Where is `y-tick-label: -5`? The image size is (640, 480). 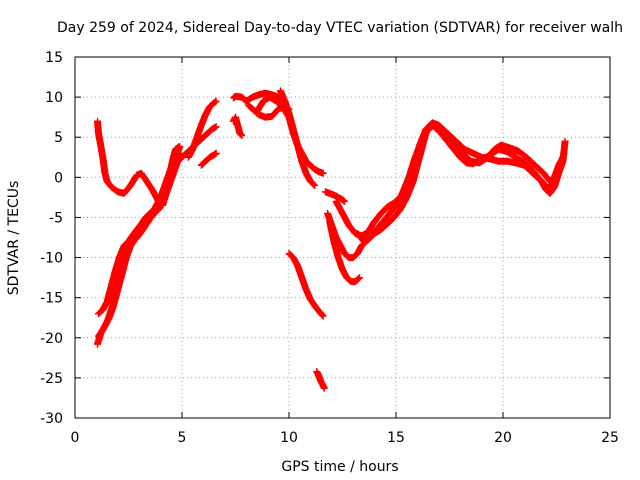 y-tick-label: -5 is located at coordinates (56, 218).